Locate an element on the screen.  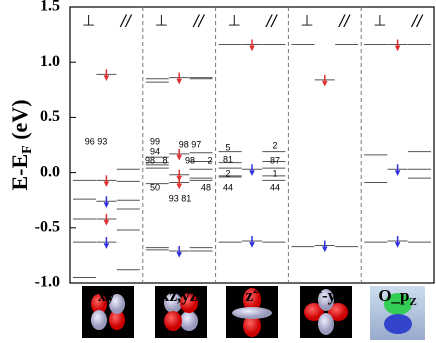
y-tick-label: 1.5 is located at coordinates (50, 7).